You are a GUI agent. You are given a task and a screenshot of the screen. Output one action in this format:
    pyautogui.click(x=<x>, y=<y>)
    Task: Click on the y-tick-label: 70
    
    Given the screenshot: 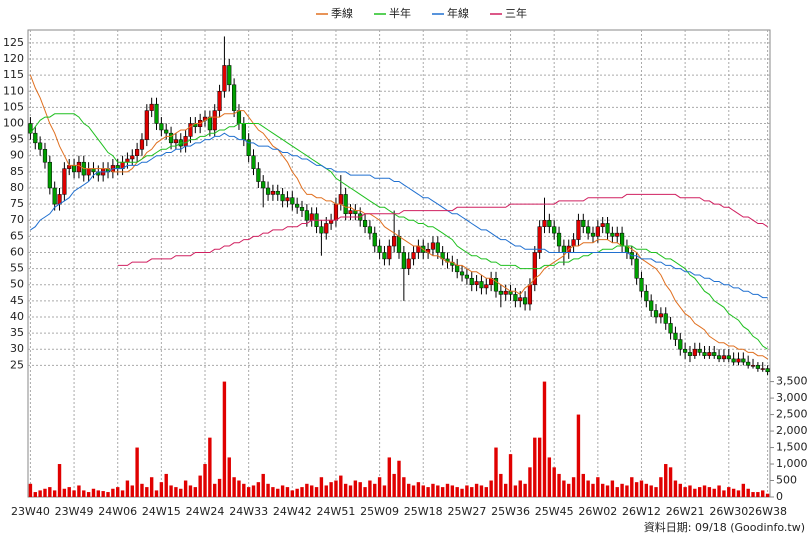 What is the action you would take?
    pyautogui.click(x=17, y=219)
    